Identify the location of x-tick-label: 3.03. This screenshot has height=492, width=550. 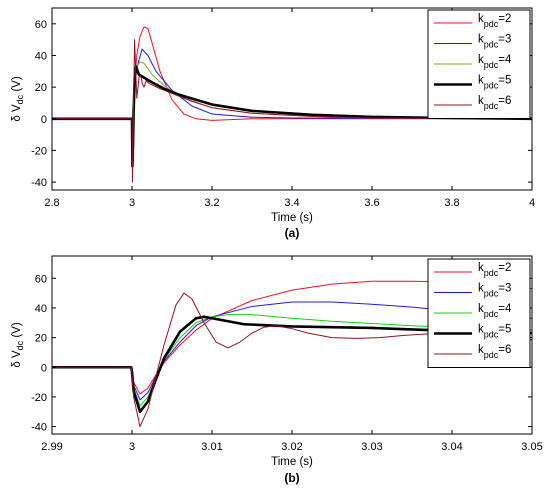
(371, 447).